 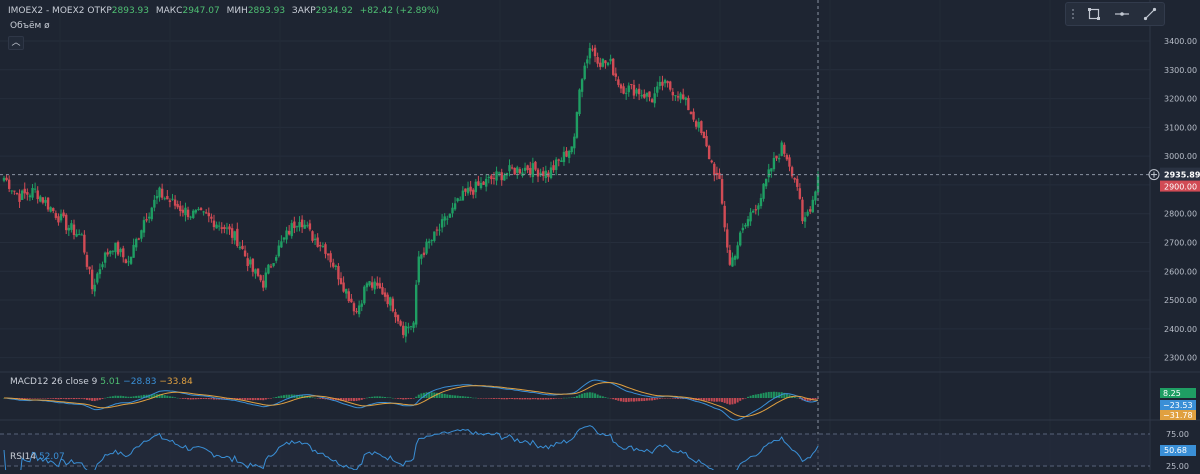 I want to click on macd-histogram, so click(x=411, y=398).